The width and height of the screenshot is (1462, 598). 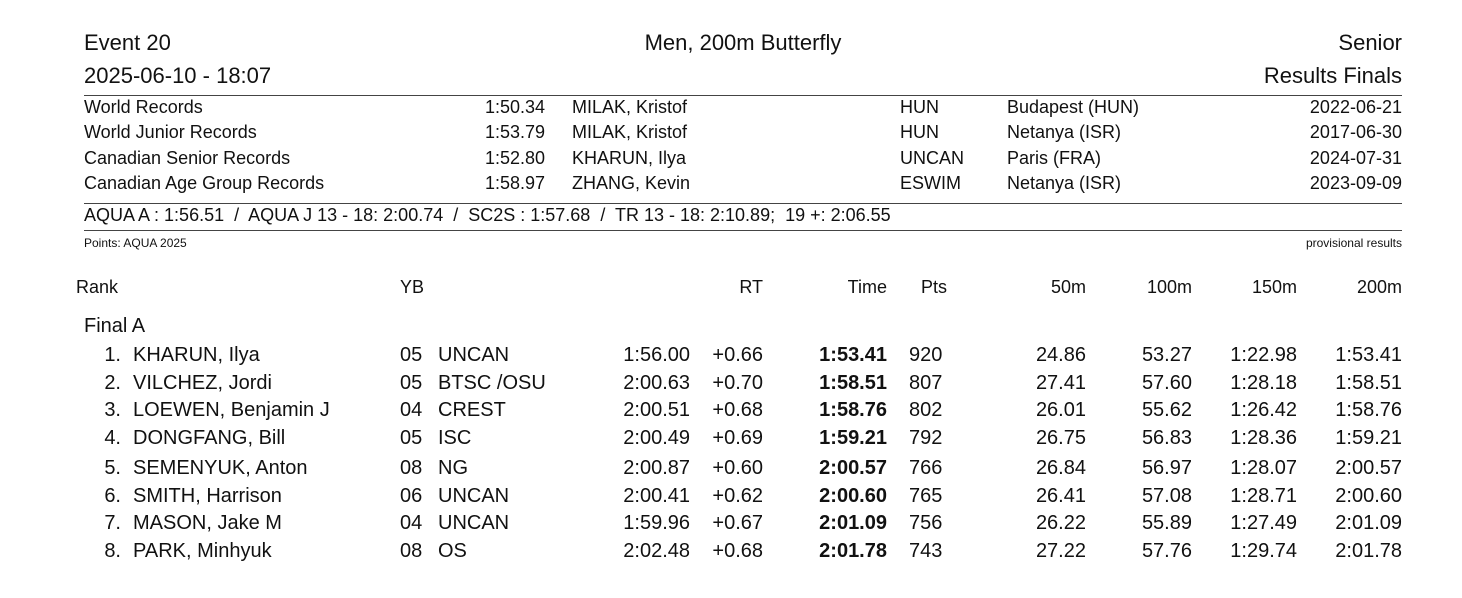 What do you see at coordinates (853, 383) in the screenshot?
I see `final-time: 1:58.51` at bounding box center [853, 383].